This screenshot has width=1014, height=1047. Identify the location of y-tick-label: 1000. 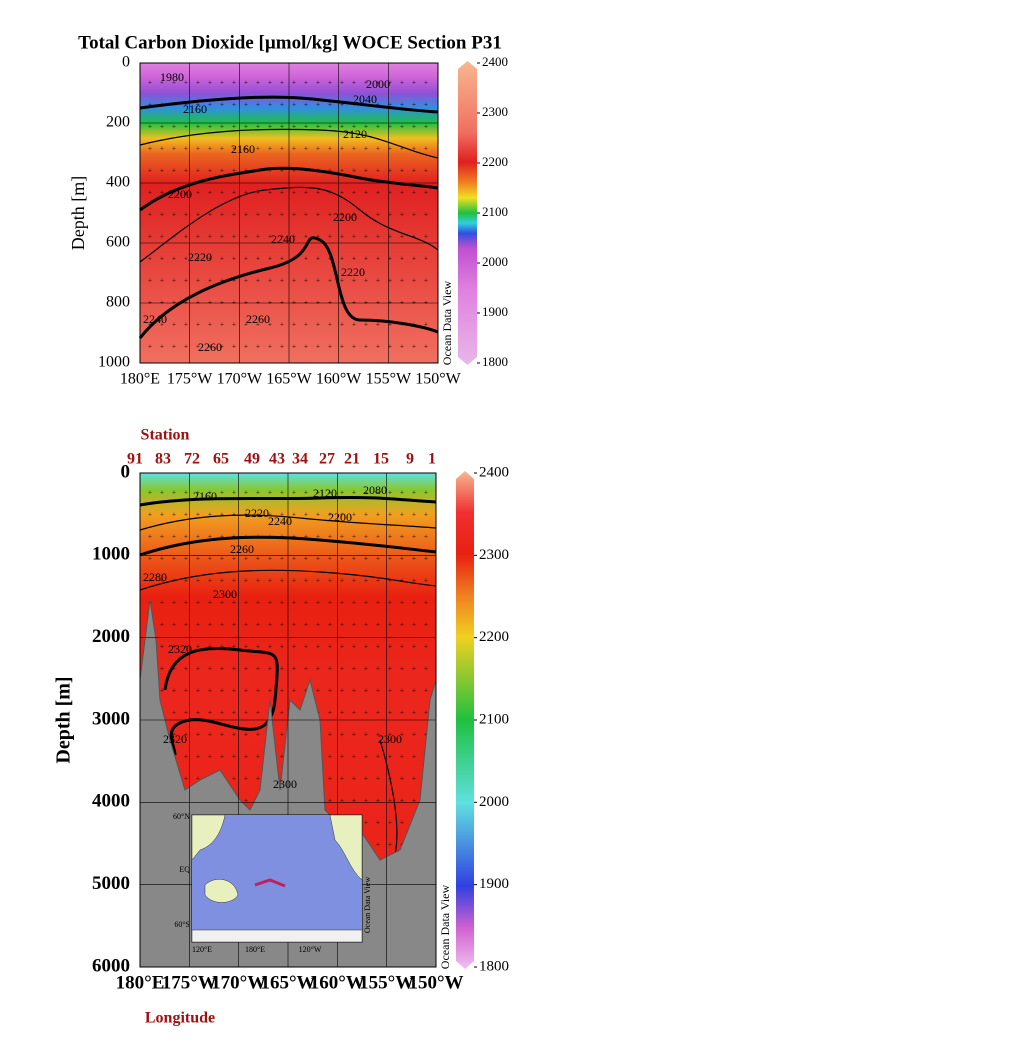
(114, 362).